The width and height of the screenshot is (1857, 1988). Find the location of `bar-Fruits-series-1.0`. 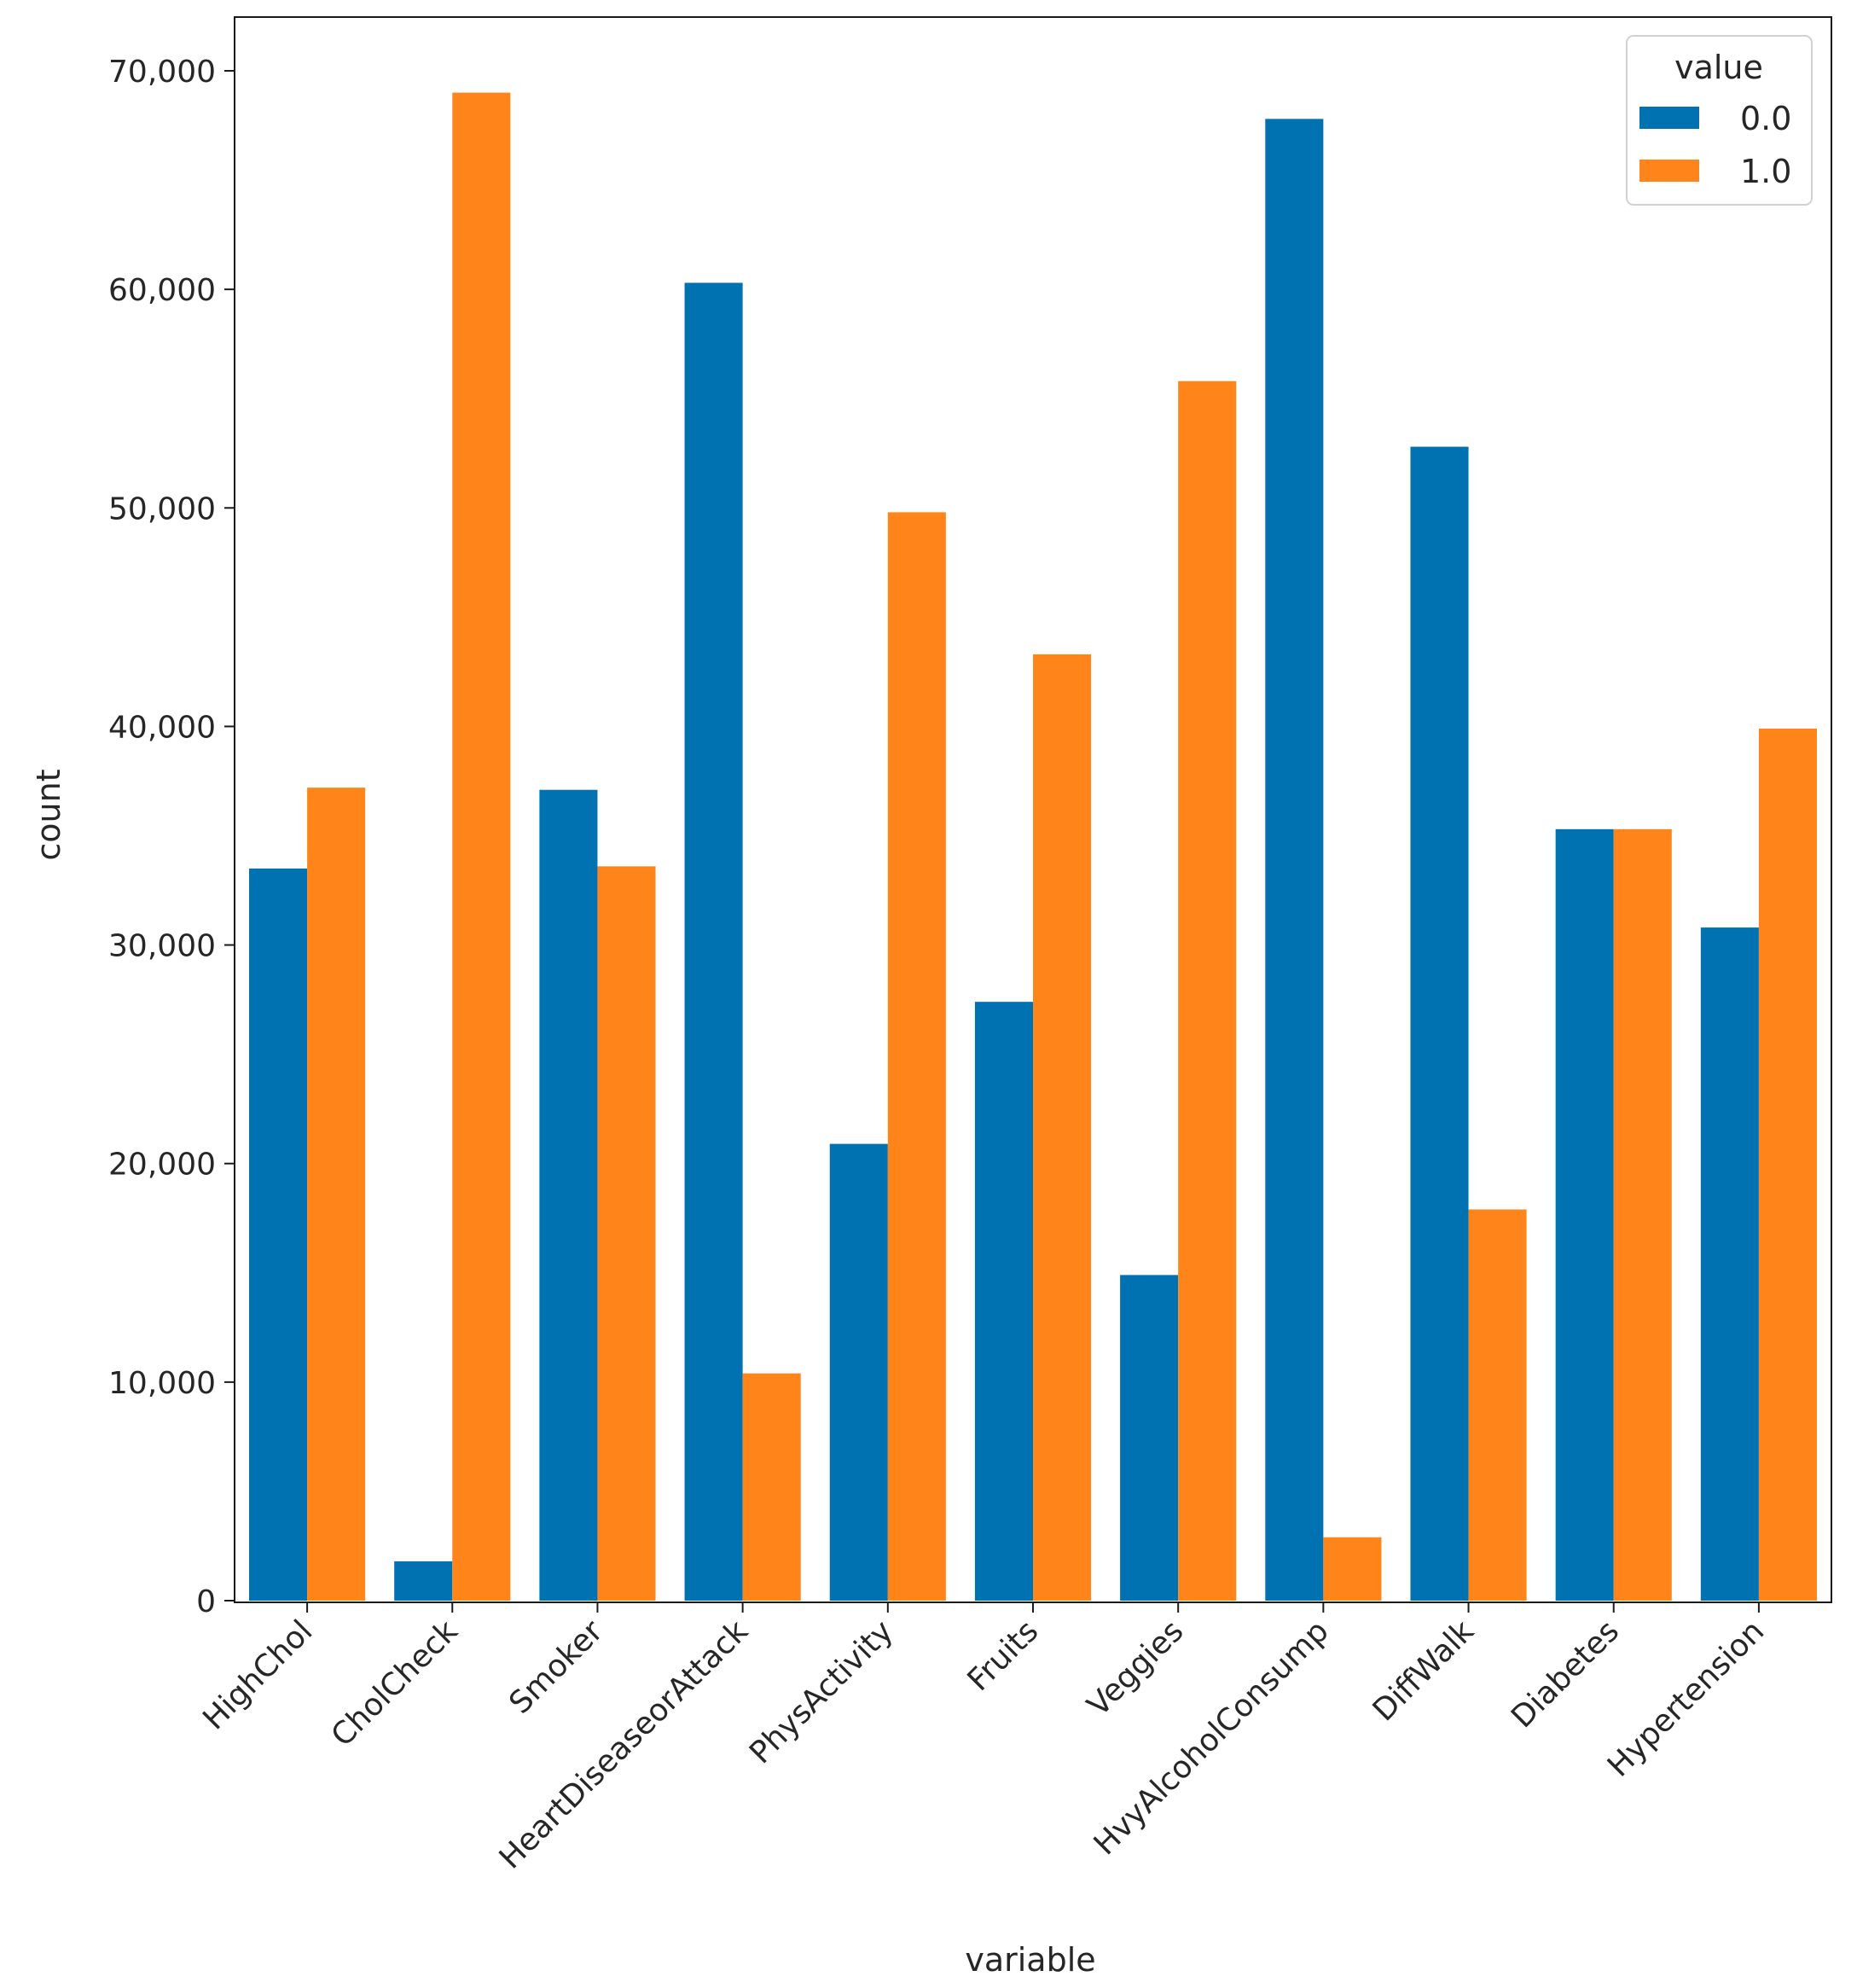

bar-Fruits-series-1.0 is located at coordinates (1063, 1127).